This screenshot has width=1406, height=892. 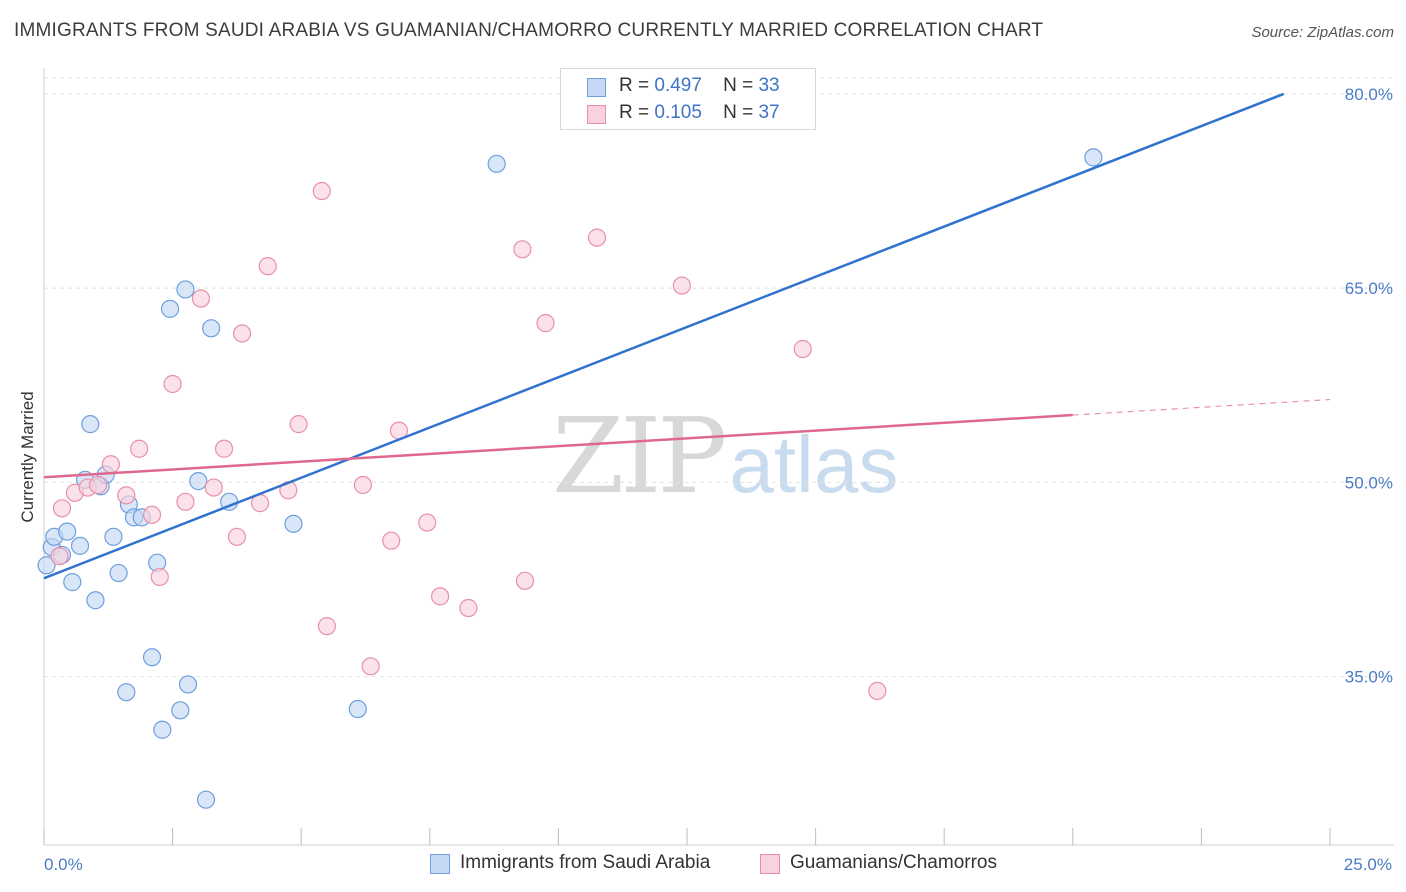 What do you see at coordinates (769, 85) in the screenshot?
I see `n-value-saudi: 33` at bounding box center [769, 85].